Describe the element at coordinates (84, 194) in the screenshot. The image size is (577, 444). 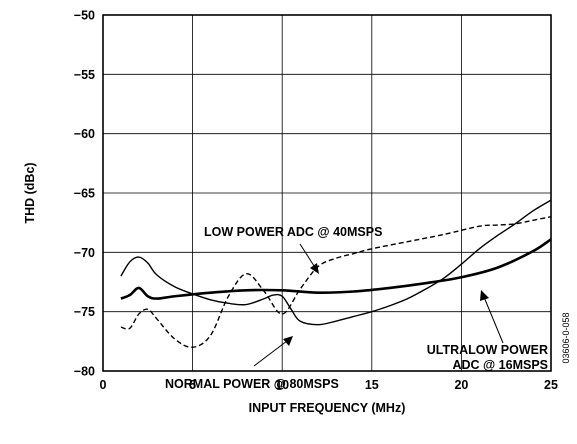
I see `y-tick-label: −65` at that location.